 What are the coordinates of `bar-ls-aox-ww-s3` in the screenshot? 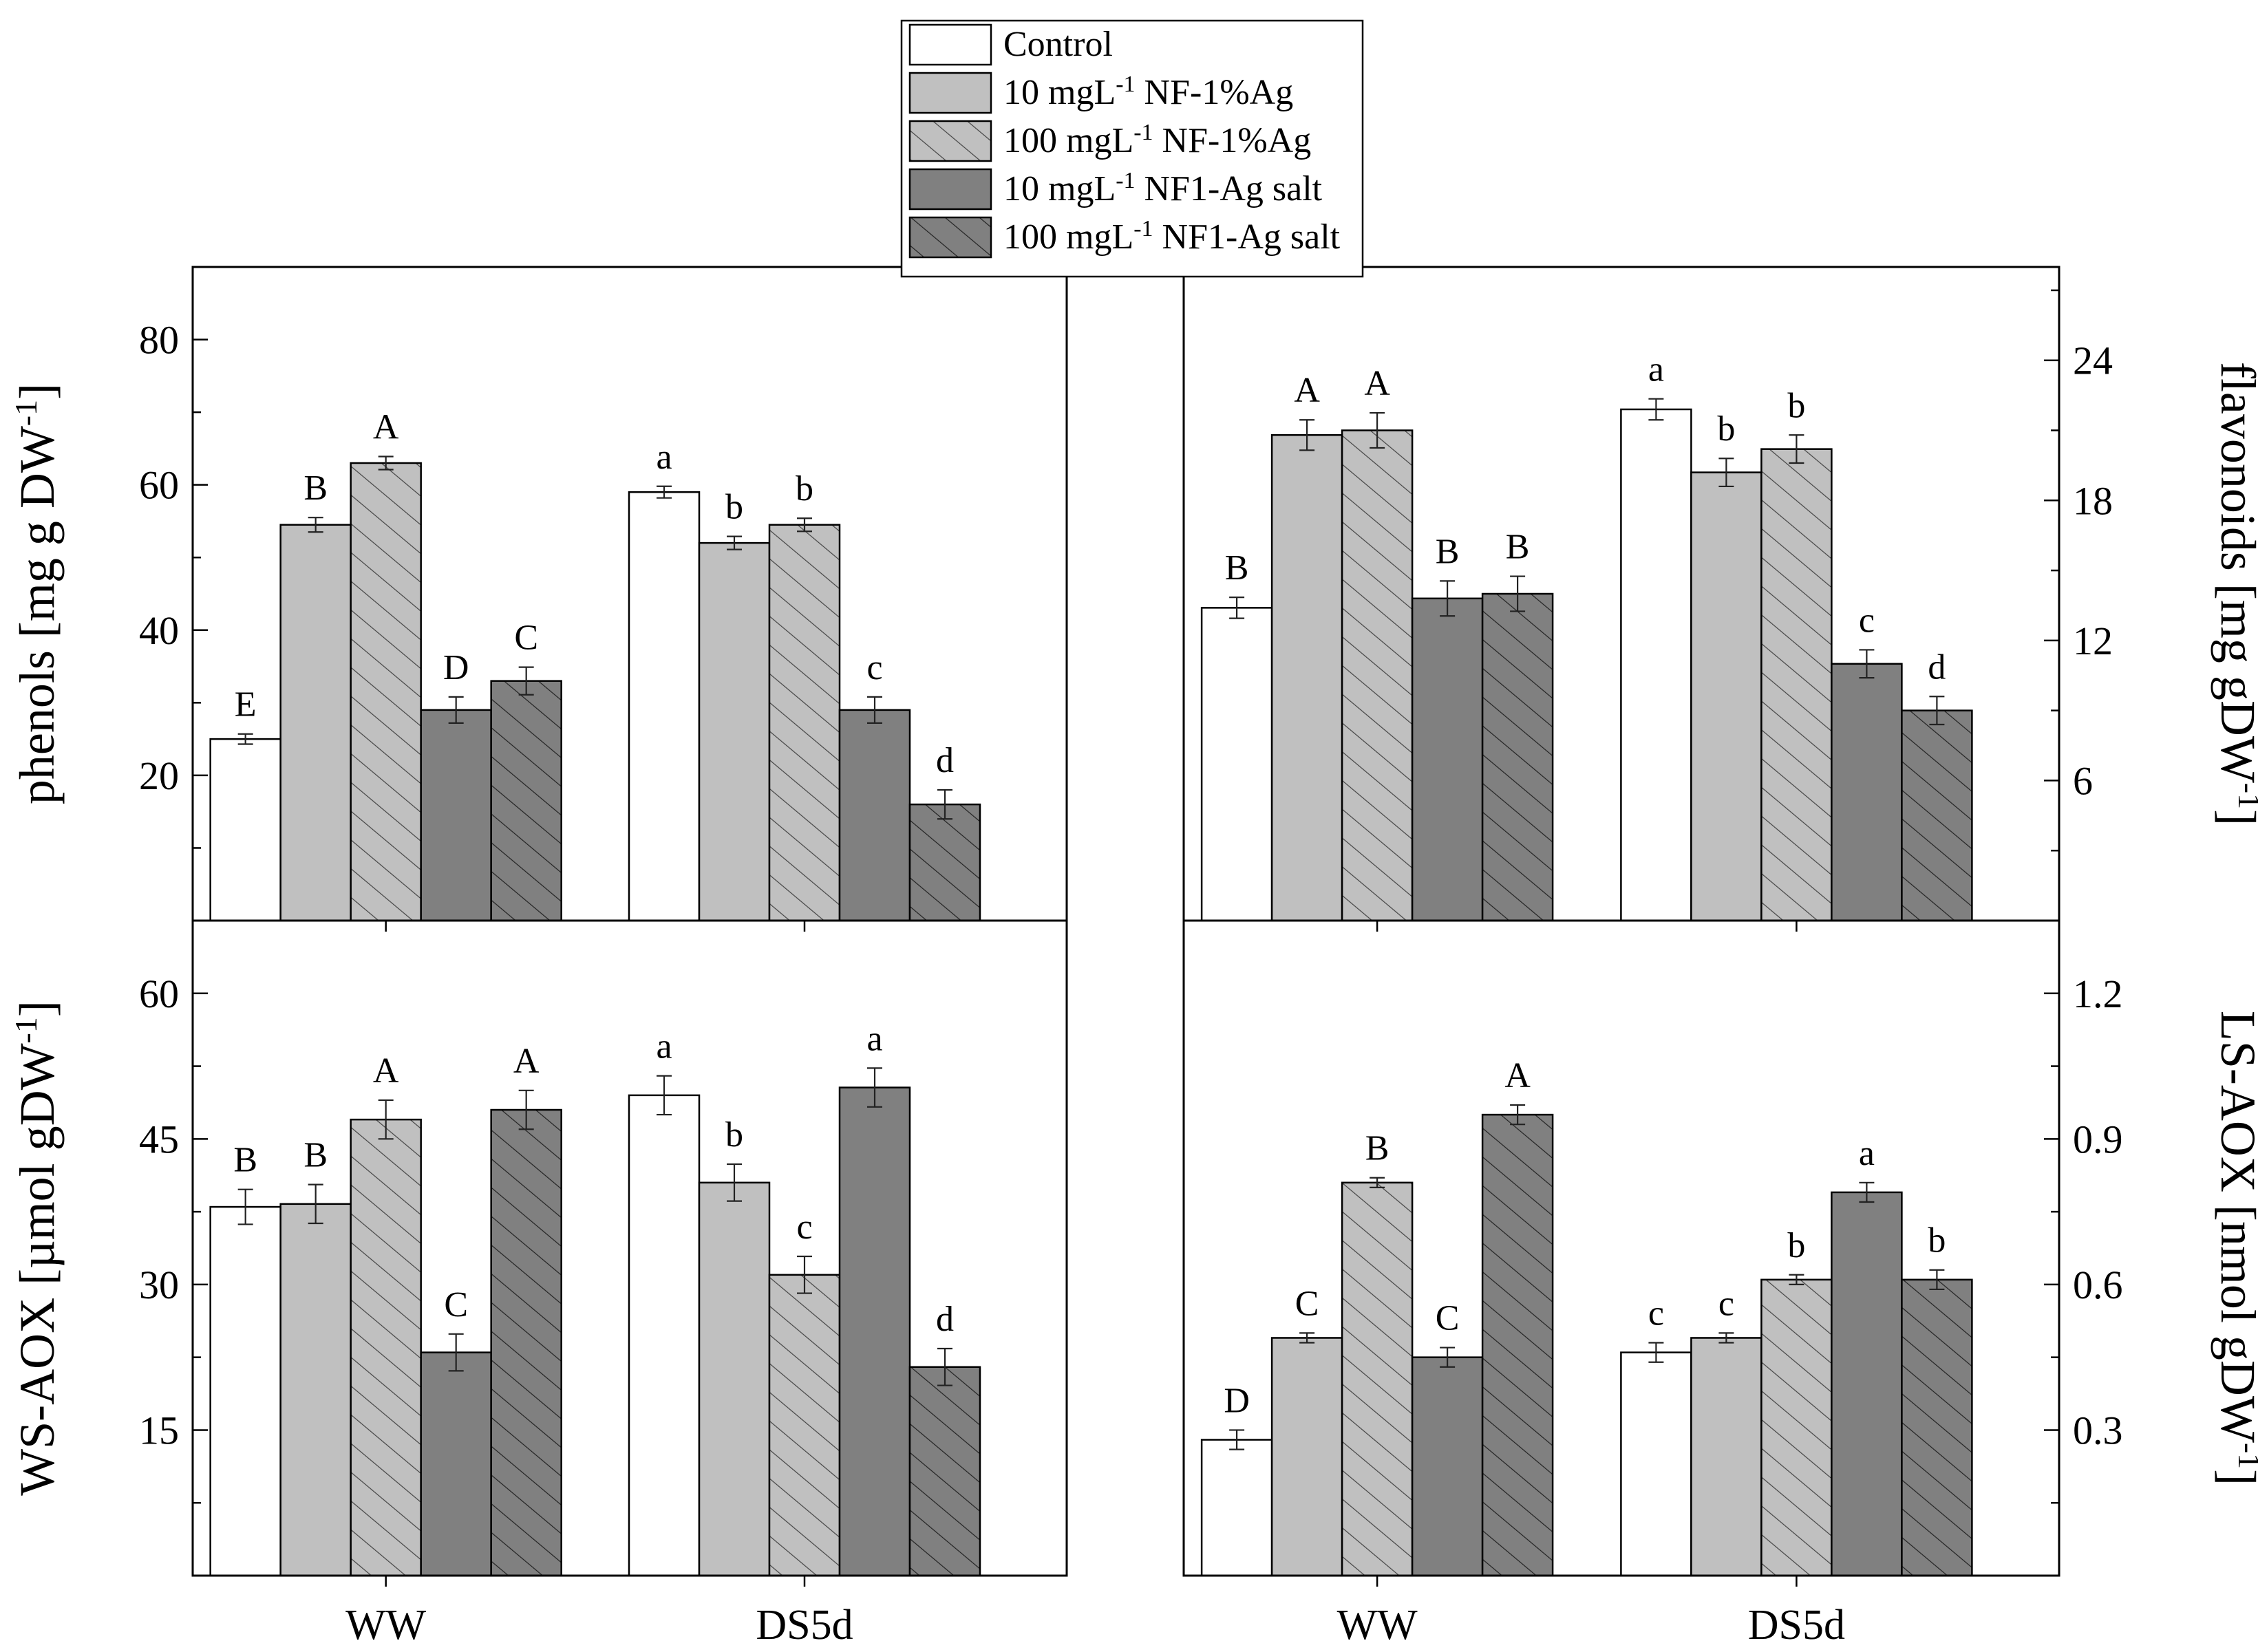 It's located at (1447, 1466).